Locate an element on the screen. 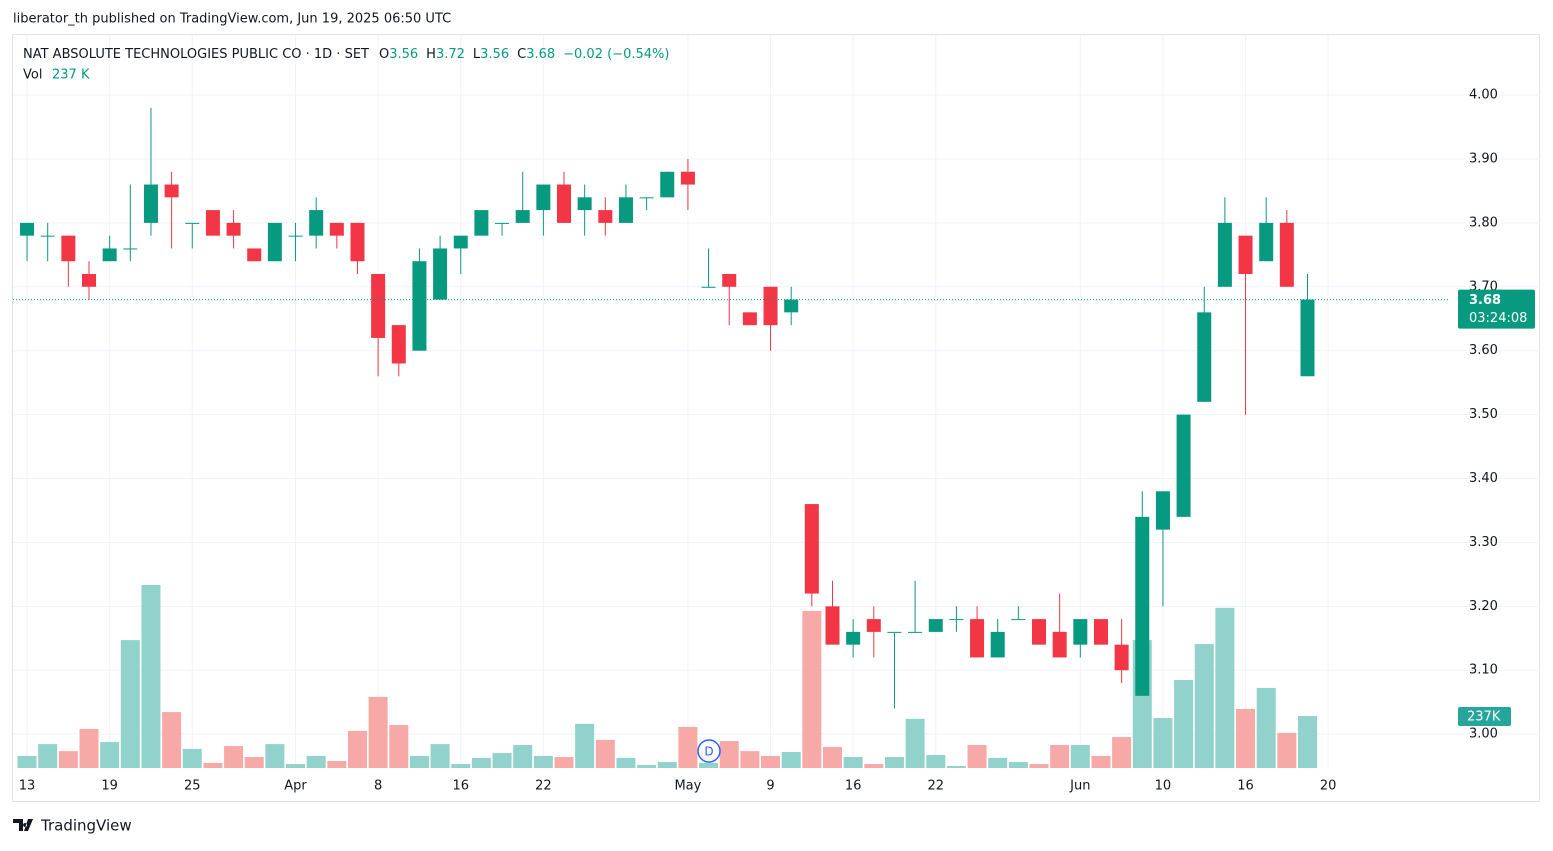 The height and width of the screenshot is (851, 1553). x-tick-label: 9 is located at coordinates (770, 786).